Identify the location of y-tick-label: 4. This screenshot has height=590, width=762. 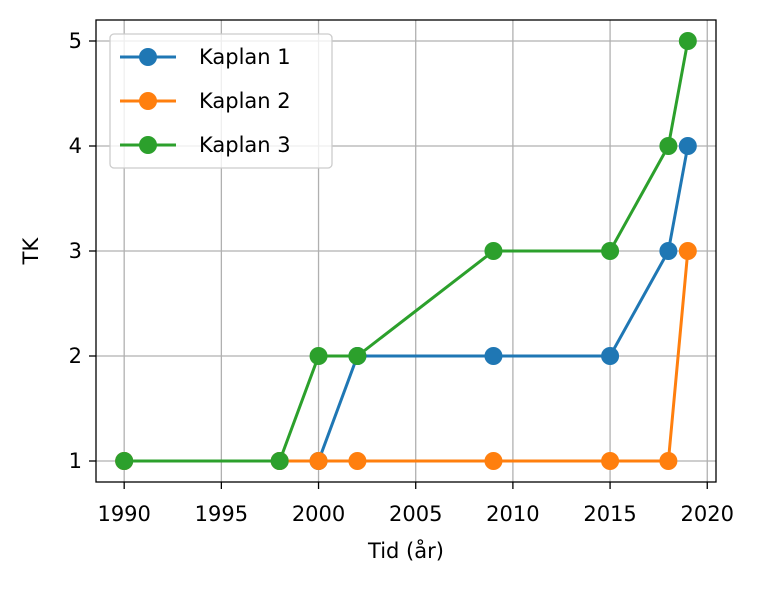
(75, 146).